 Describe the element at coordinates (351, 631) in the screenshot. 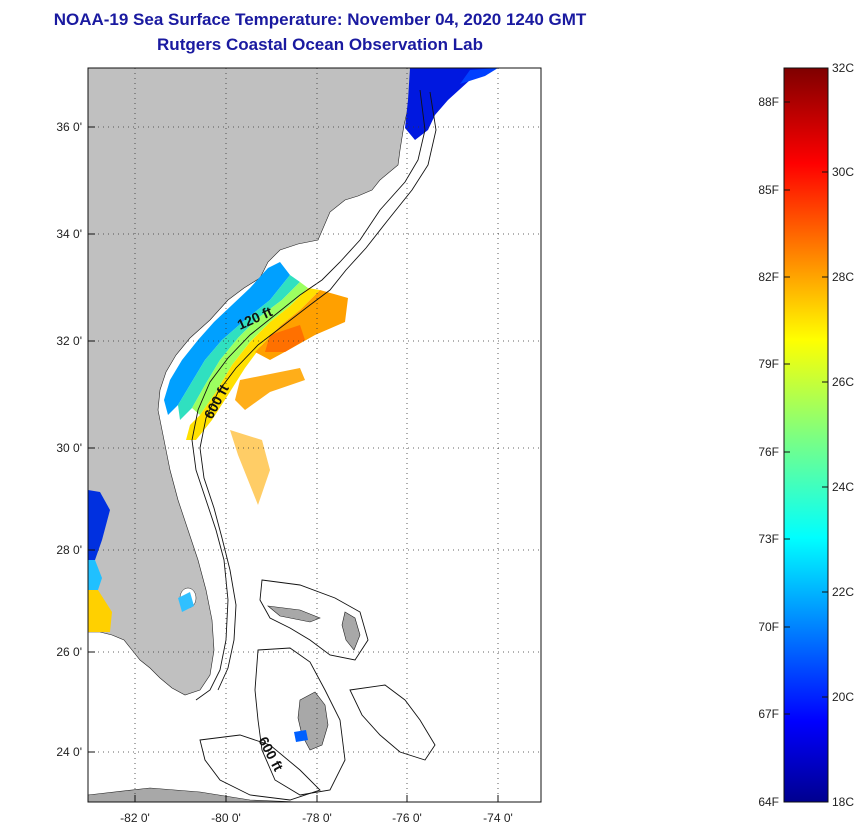

I see `land-bahamas-abaco` at that location.